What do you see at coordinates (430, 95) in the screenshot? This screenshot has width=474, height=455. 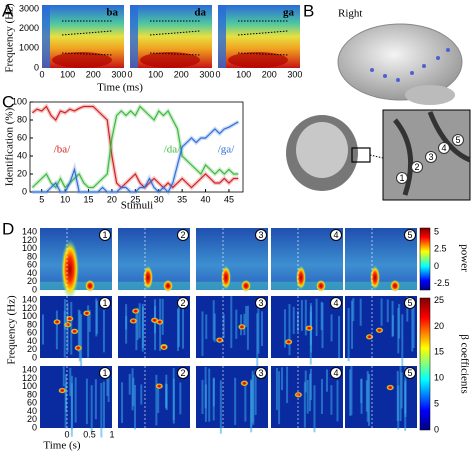 I see `cerebellum` at bounding box center [430, 95].